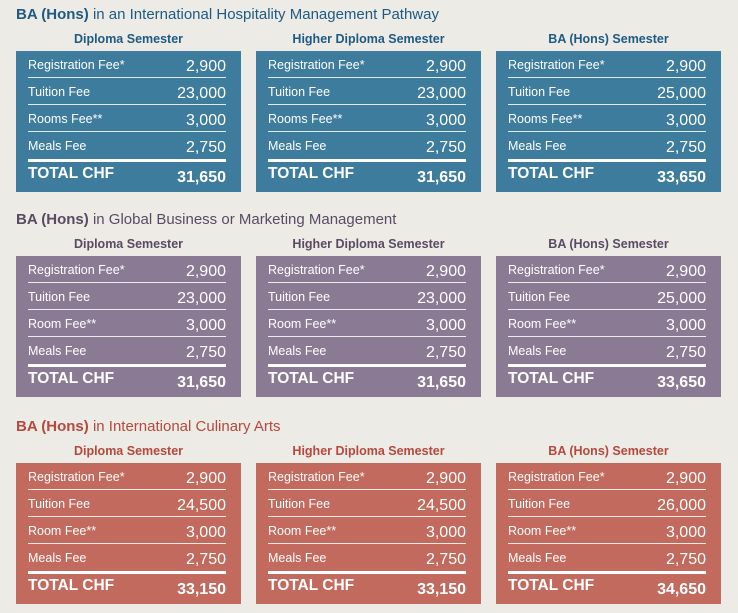  Describe the element at coordinates (441, 589) in the screenshot. I see `total-value: 33,150` at that location.